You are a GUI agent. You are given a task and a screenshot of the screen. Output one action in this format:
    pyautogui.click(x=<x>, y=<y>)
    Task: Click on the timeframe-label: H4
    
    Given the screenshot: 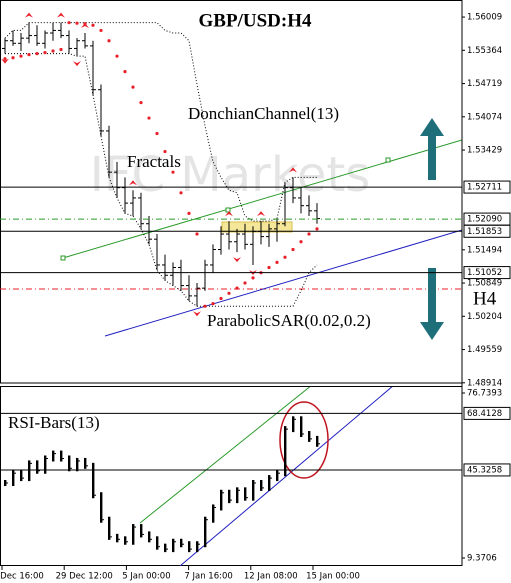 What is the action you would take?
    pyautogui.click(x=485, y=298)
    